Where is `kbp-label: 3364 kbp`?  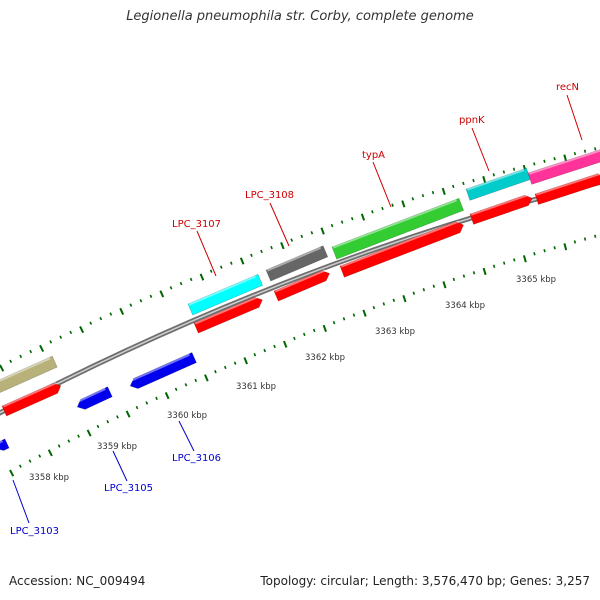
kbp-label: 3364 kbp is located at coordinates (465, 306).